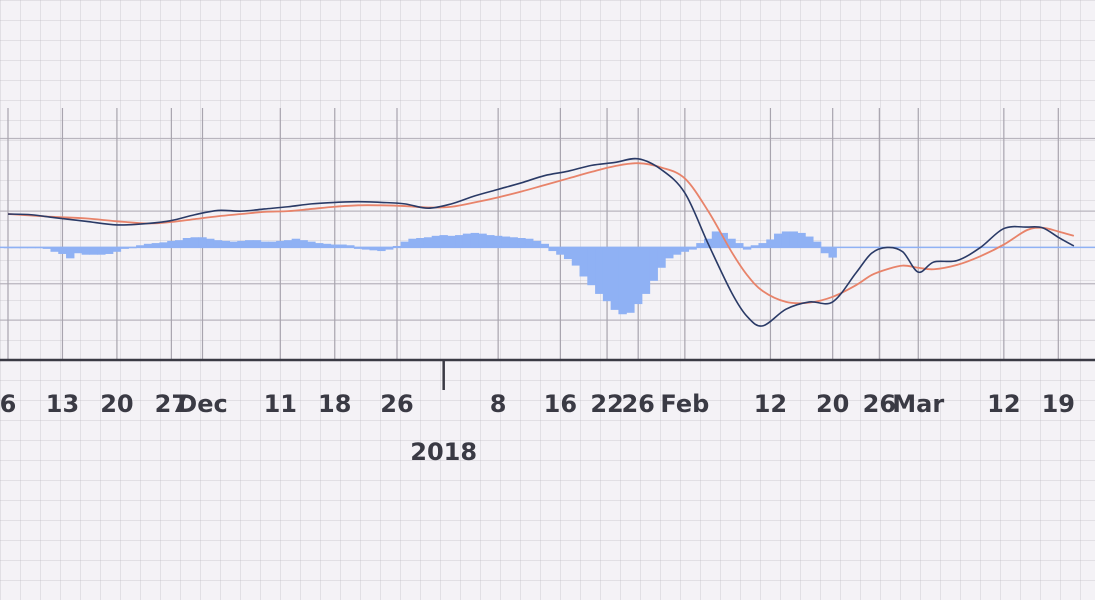 This screenshot has width=1095, height=600. Describe the element at coordinates (202, 404) in the screenshot. I see `x-tick-label: Dec` at that location.